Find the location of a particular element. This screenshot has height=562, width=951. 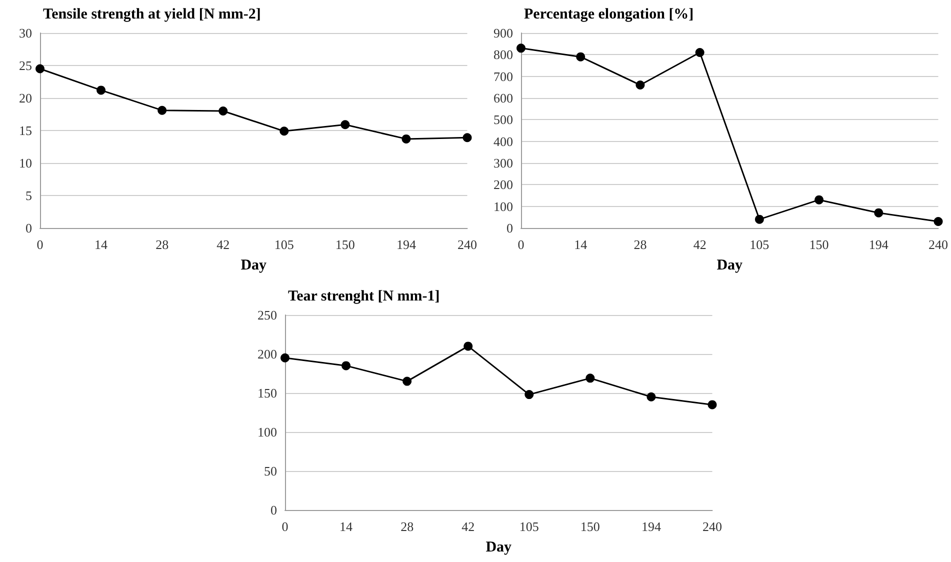

y-tick-label: 300 is located at coordinates (503, 163).